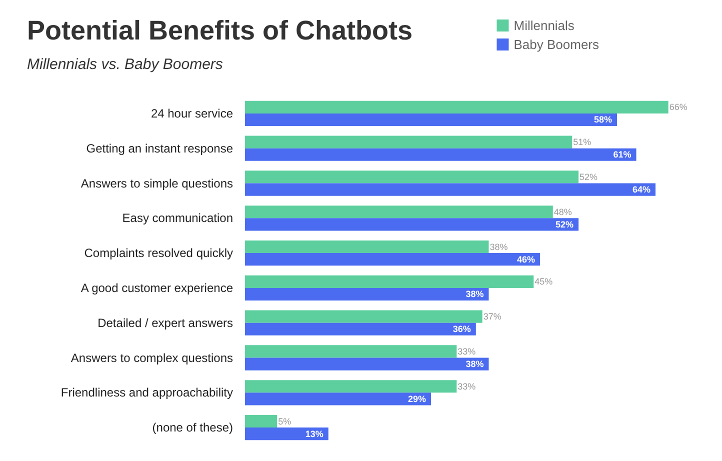 This screenshot has width=722, height=461. What do you see at coordinates (492, 317) in the screenshot?
I see `data-label: 37%` at bounding box center [492, 317].